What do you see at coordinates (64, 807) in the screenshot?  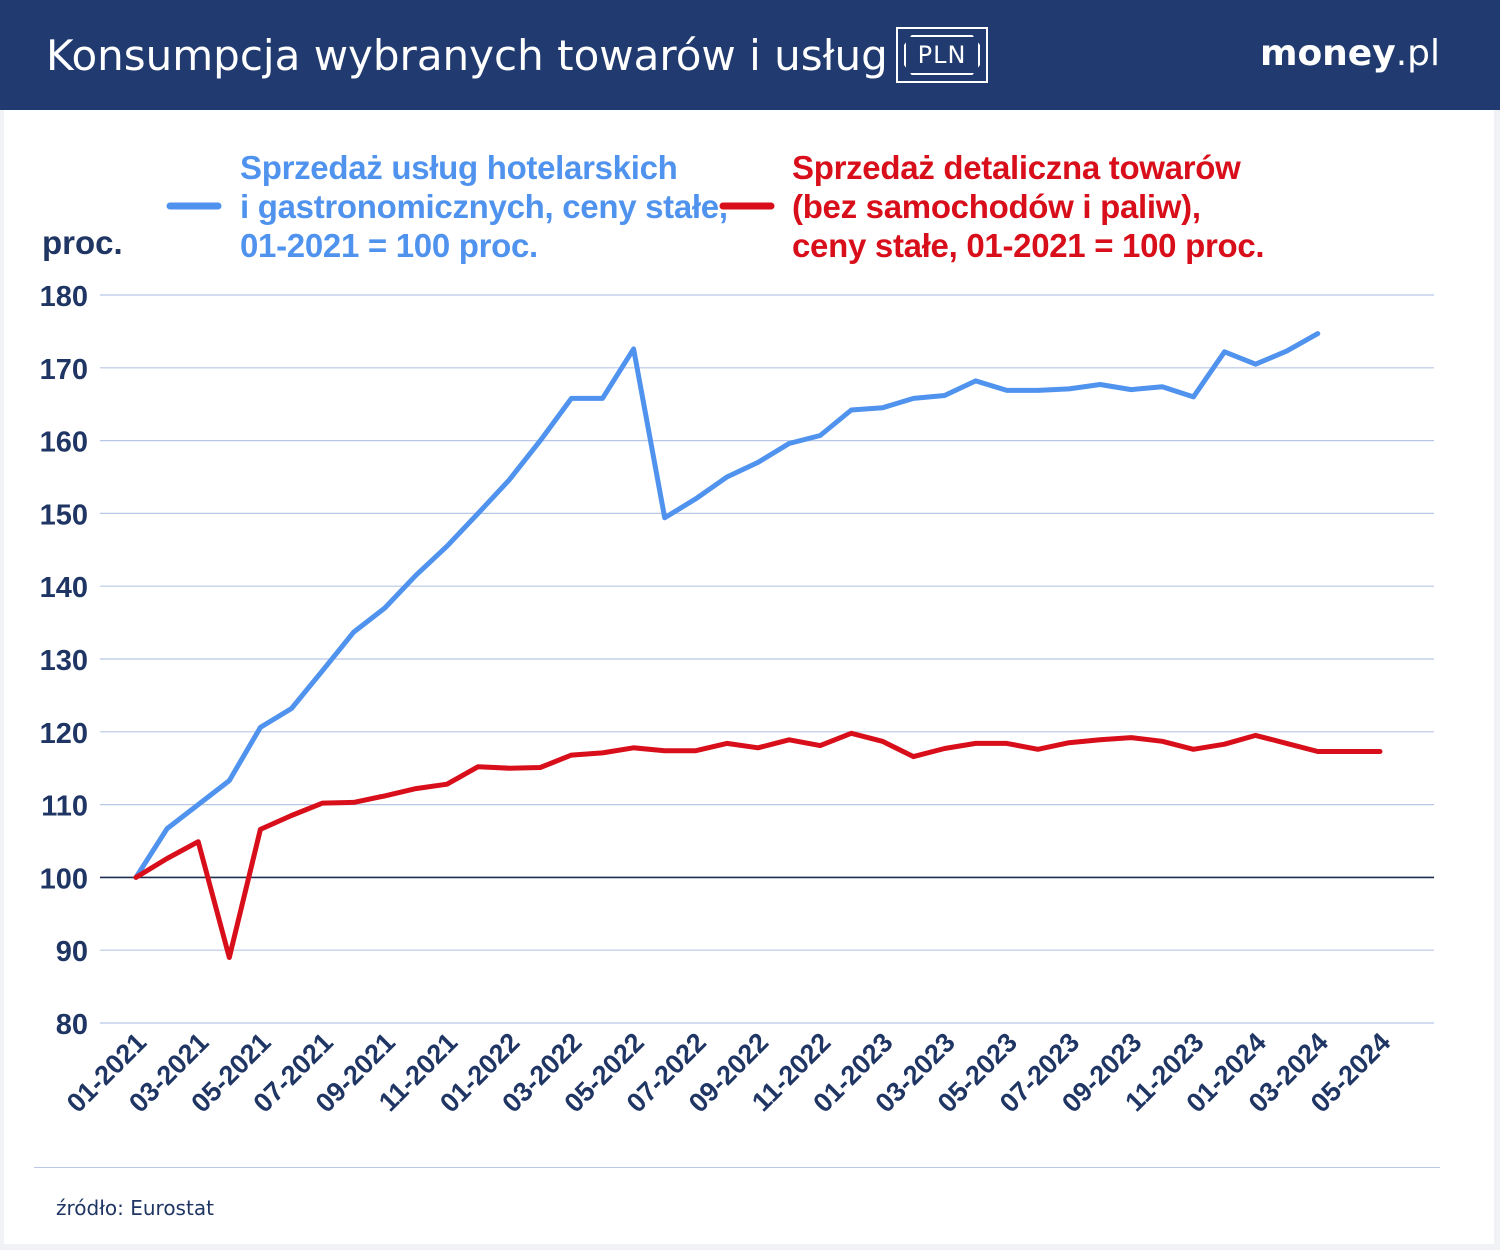 I see `y-tick-label: 110` at bounding box center [64, 807].